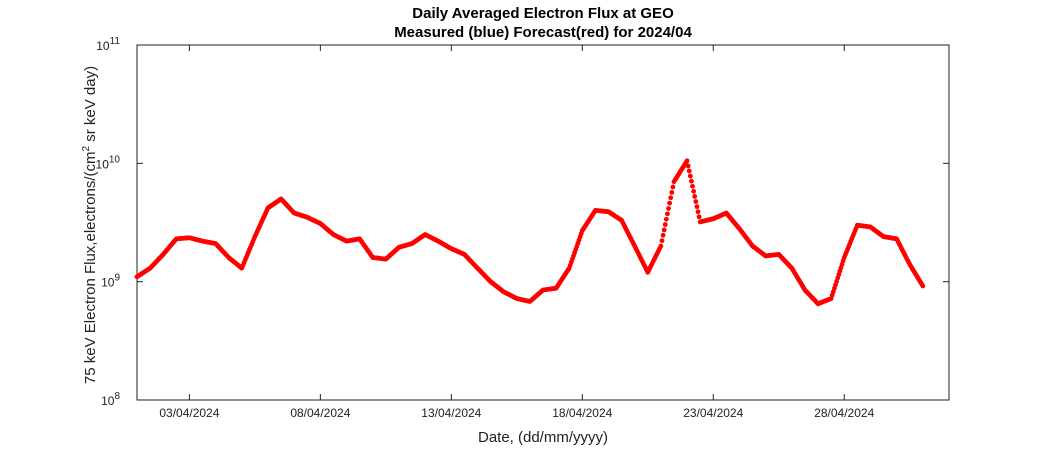  Describe the element at coordinates (543, 437) in the screenshot. I see `x-axis-label: Date, (dd/mm/yyyy)` at that location.